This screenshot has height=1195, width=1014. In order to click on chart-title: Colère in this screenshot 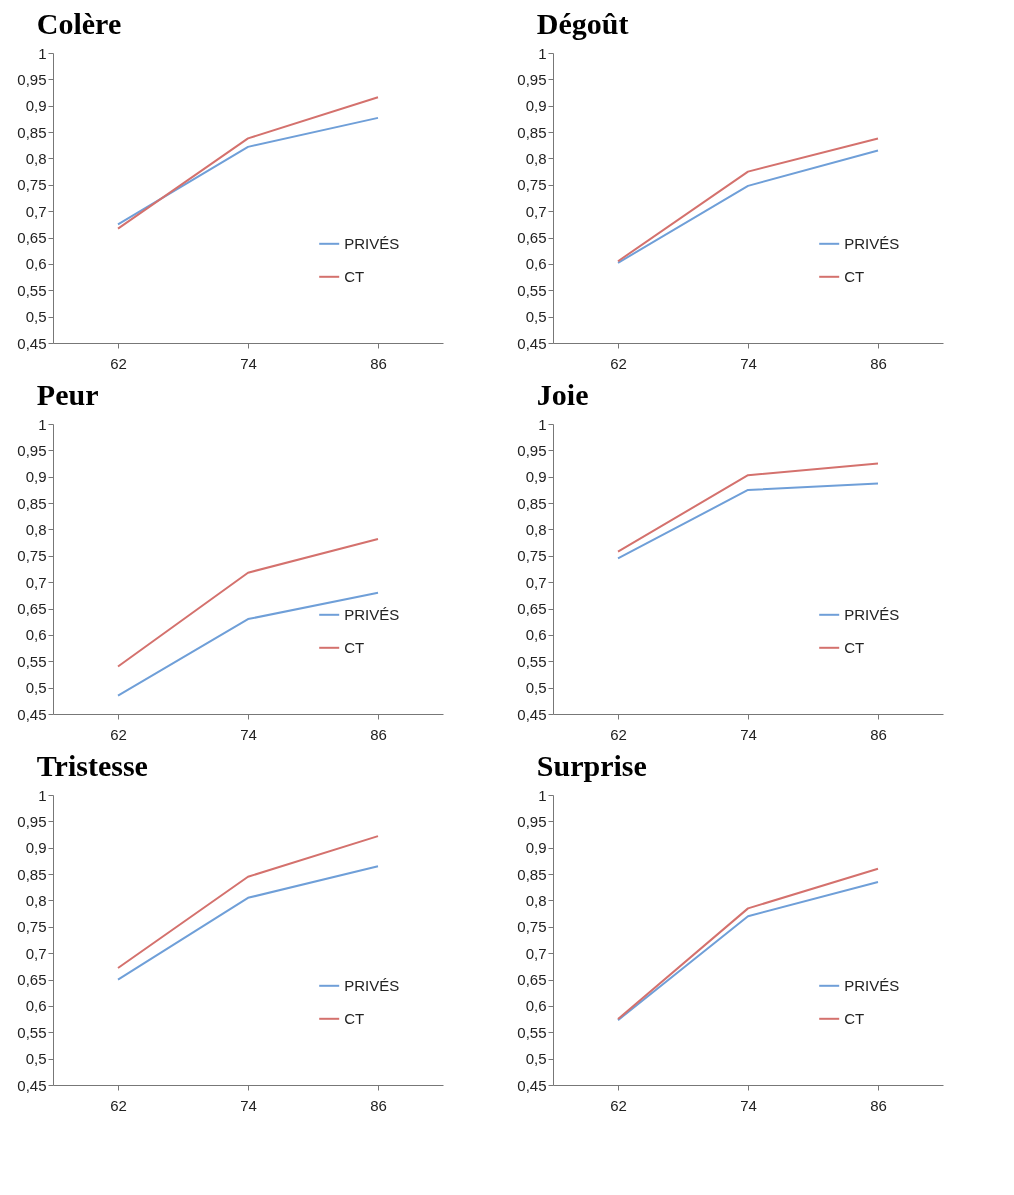, I will do `click(79, 23)`.